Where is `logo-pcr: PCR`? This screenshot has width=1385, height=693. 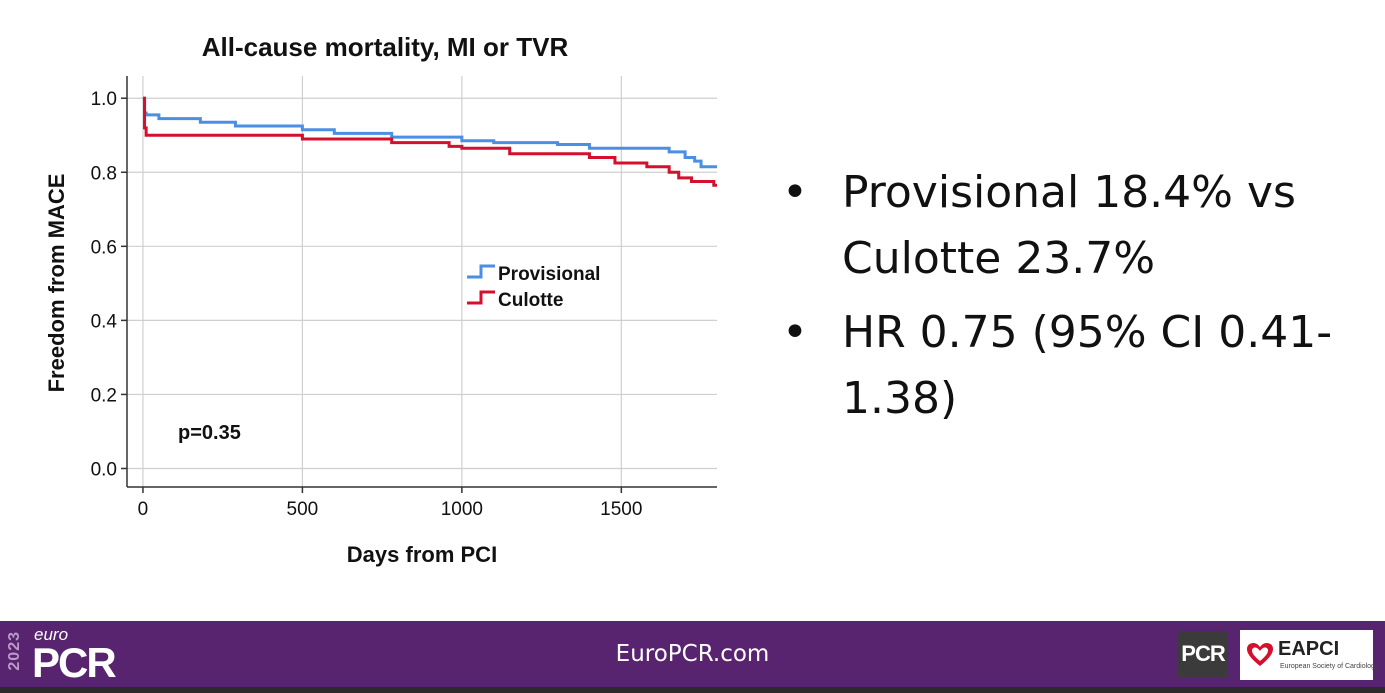
logo-pcr: PCR is located at coordinates (74, 662).